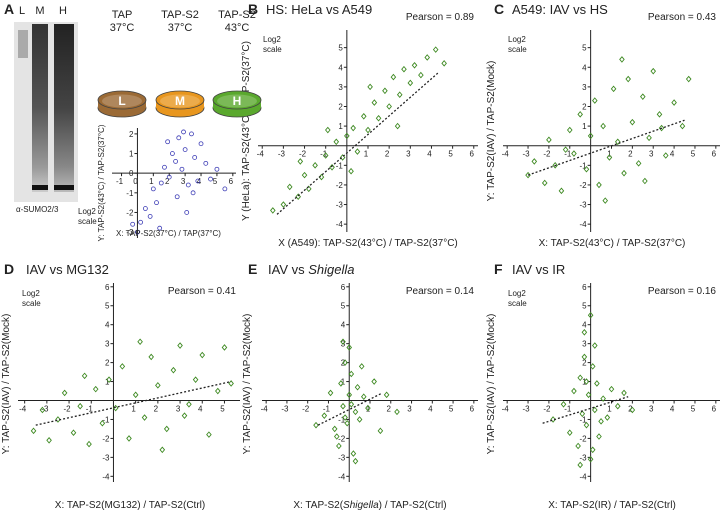  I want to click on y-tick-label: 4, so click(584, 325).